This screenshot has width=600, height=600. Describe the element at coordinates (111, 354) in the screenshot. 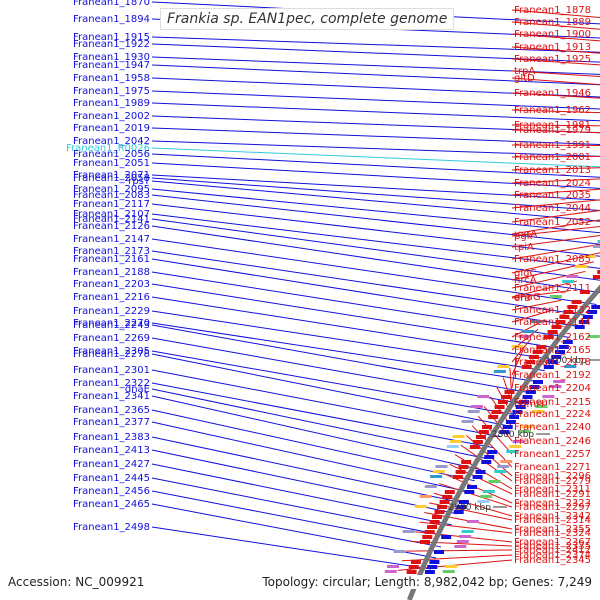

I see `gene-label: Franean1_2278` at that location.